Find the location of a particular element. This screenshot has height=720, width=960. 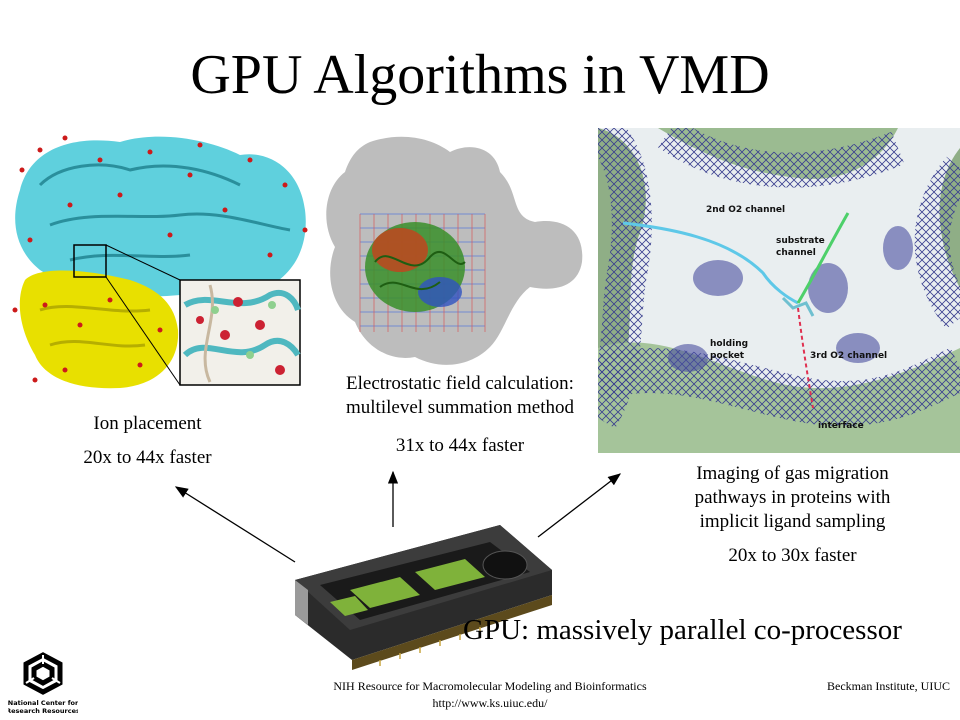

ion-placement-label: Ion placement is located at coordinates (147, 423).